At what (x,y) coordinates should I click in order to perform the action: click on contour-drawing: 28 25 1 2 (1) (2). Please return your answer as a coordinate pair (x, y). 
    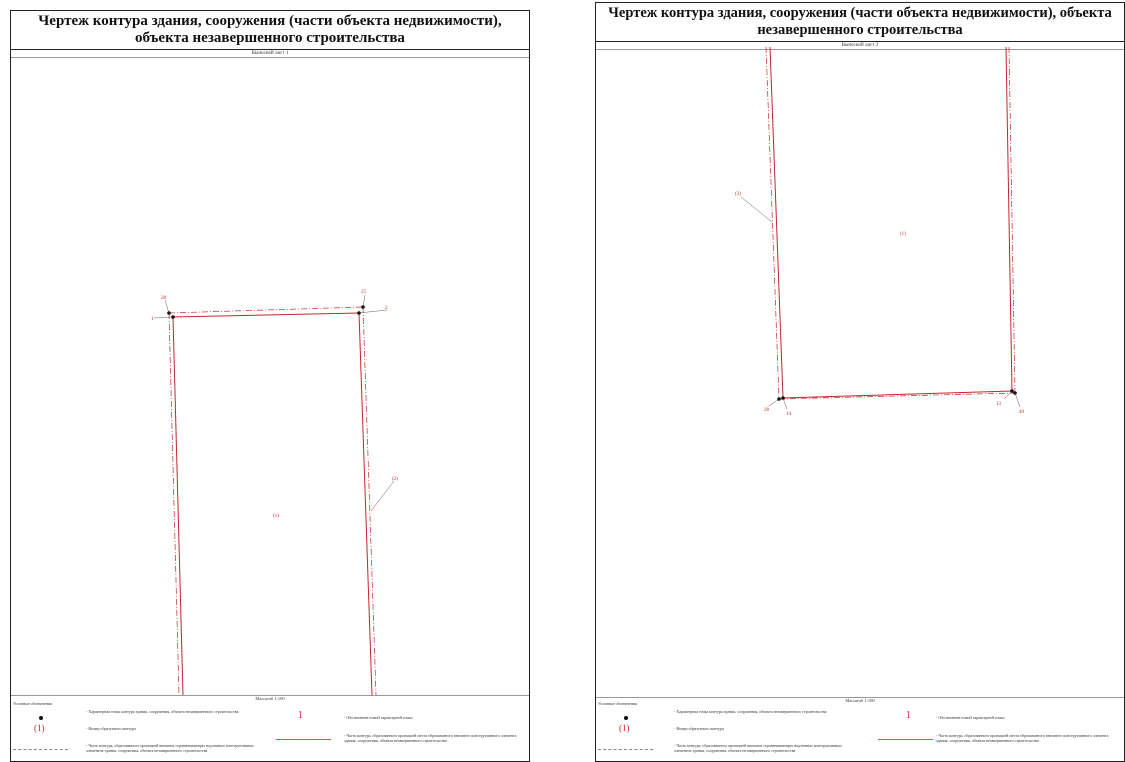
    Looking at the image, I should click on (274, 492).